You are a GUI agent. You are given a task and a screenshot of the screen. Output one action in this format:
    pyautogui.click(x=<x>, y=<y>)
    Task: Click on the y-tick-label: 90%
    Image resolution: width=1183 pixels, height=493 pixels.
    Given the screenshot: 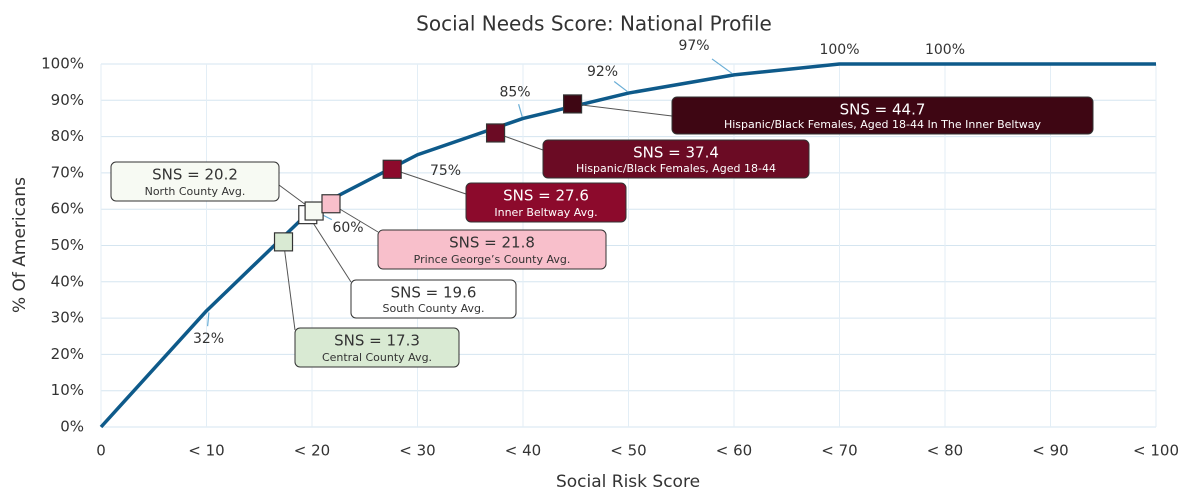 What is the action you would take?
    pyautogui.click(x=67, y=100)
    